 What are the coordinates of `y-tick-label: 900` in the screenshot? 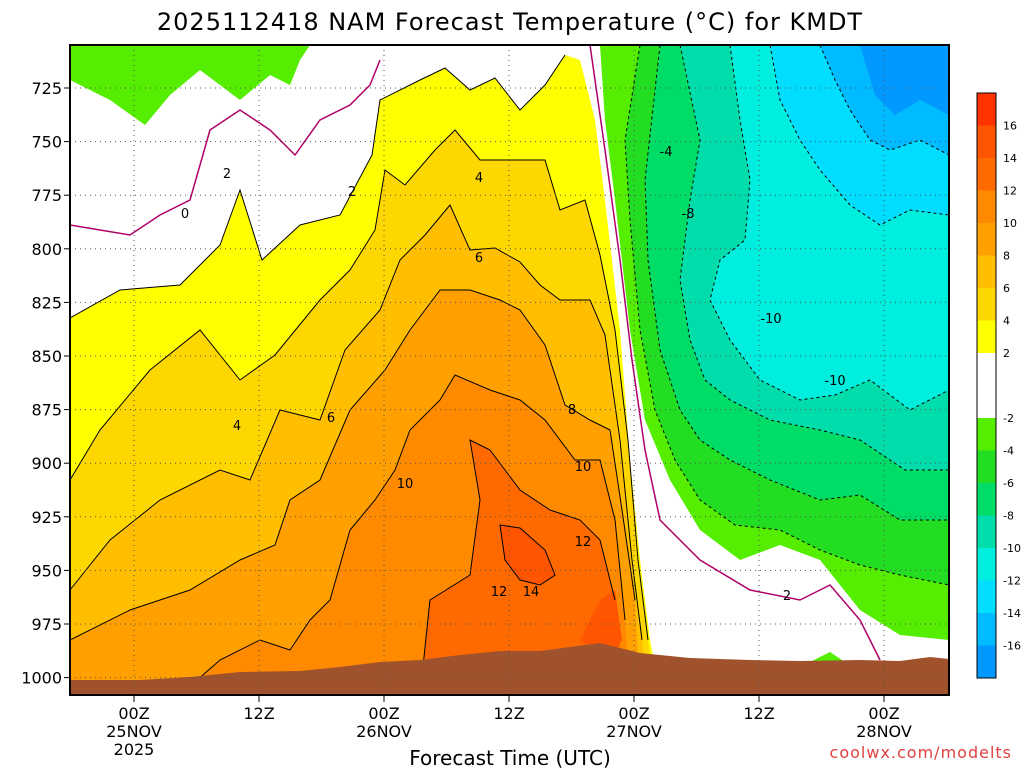 It's located at (46, 463).